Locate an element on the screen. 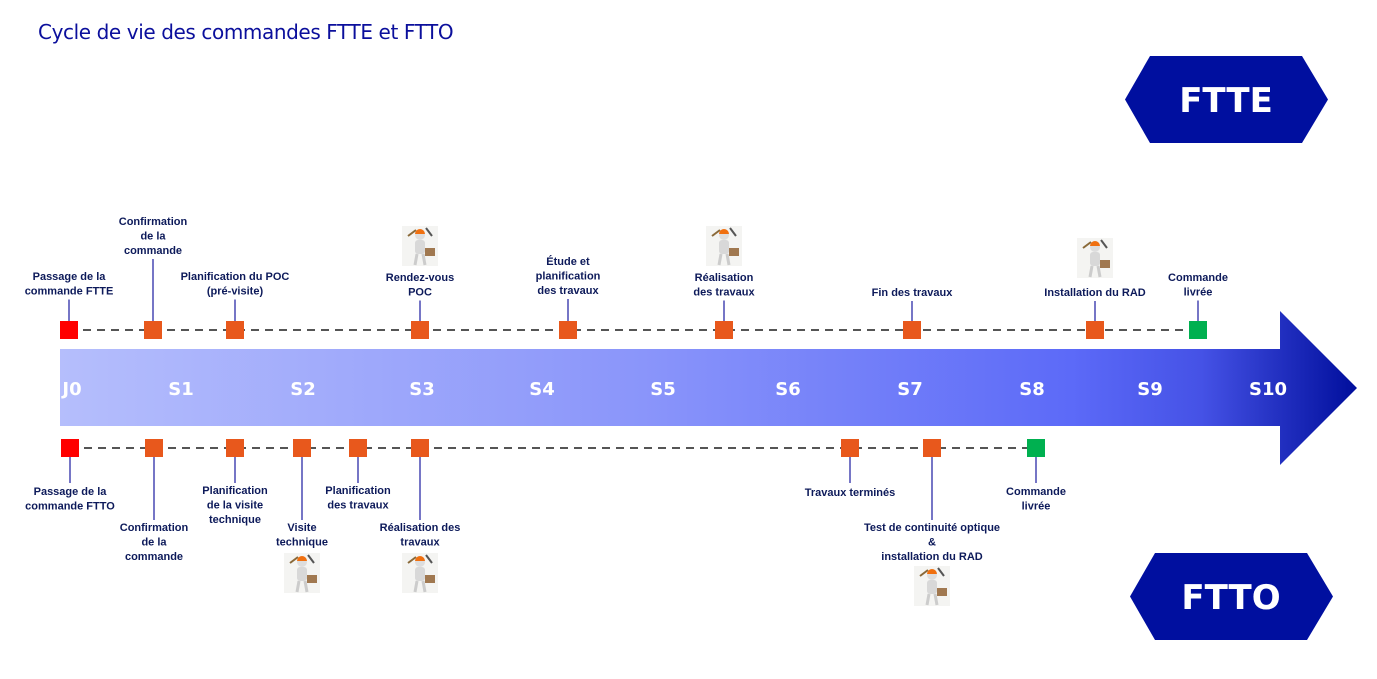 This screenshot has height=679, width=1377. milestone-label: Planification du POC is located at coordinates (235, 277).